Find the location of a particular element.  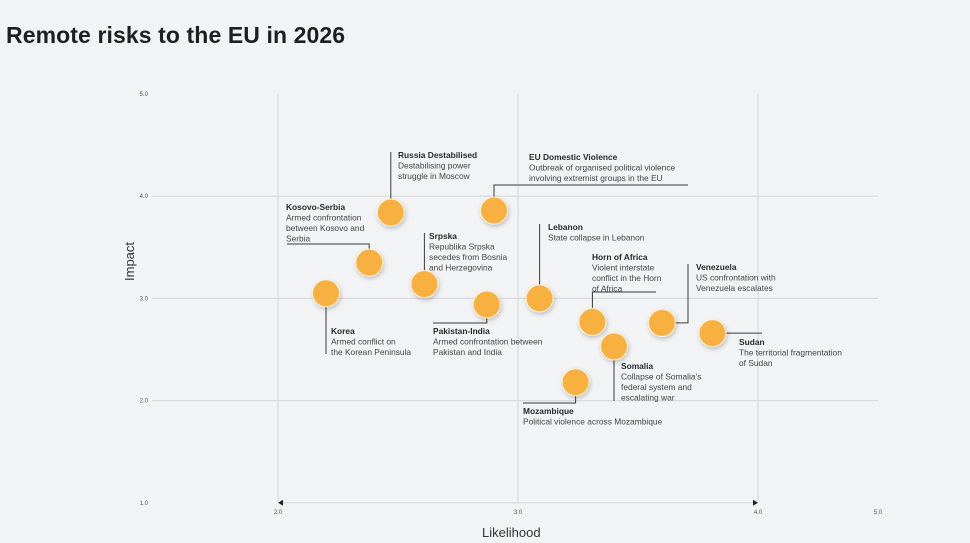

point-label-name: Venezuela is located at coordinates (716, 267).